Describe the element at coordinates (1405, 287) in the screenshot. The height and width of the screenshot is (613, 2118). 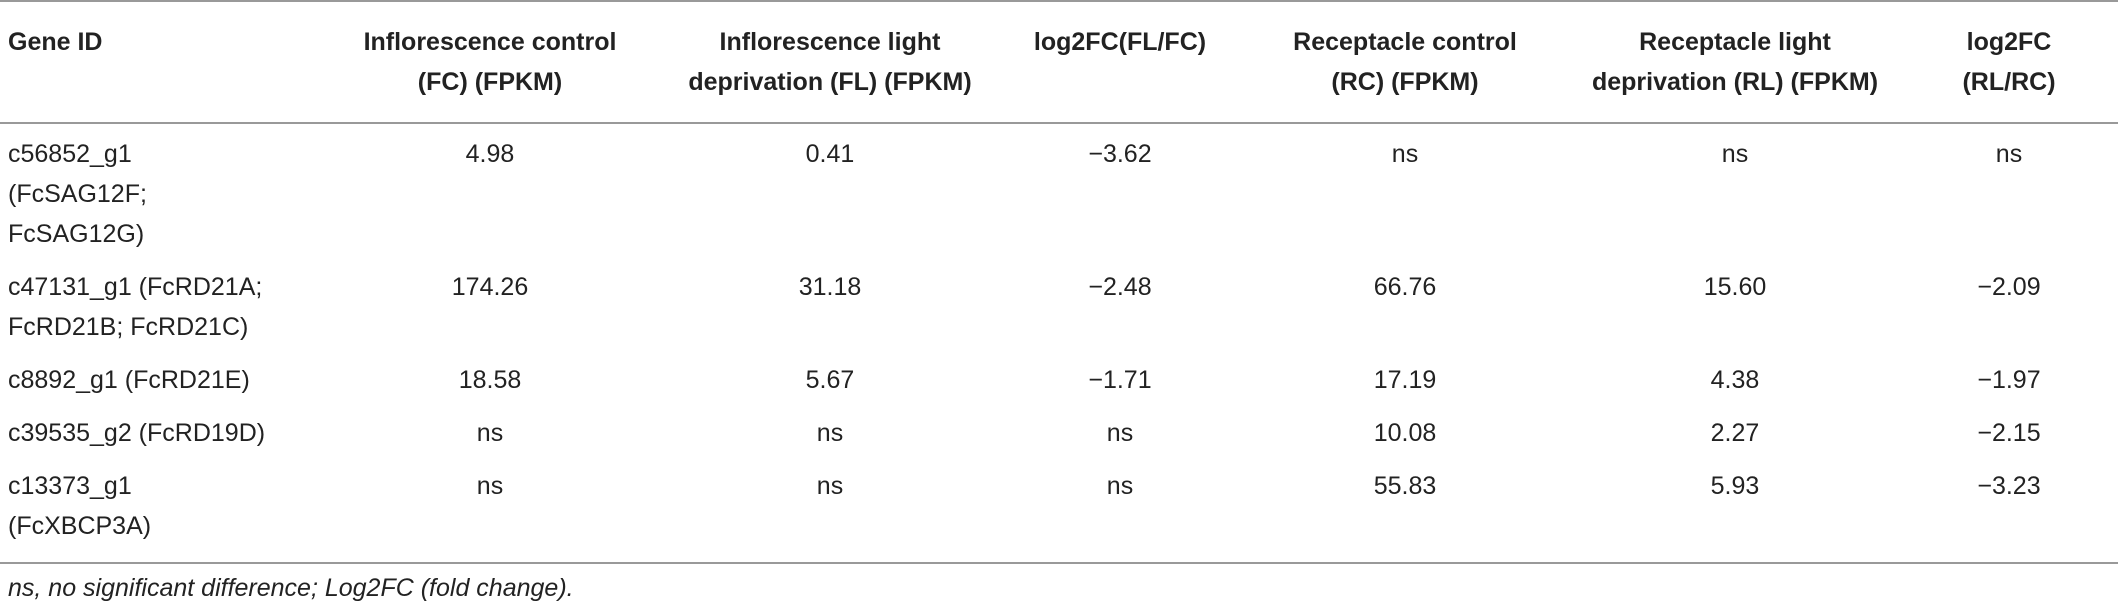
I see `value-cell: 66.76` at that location.